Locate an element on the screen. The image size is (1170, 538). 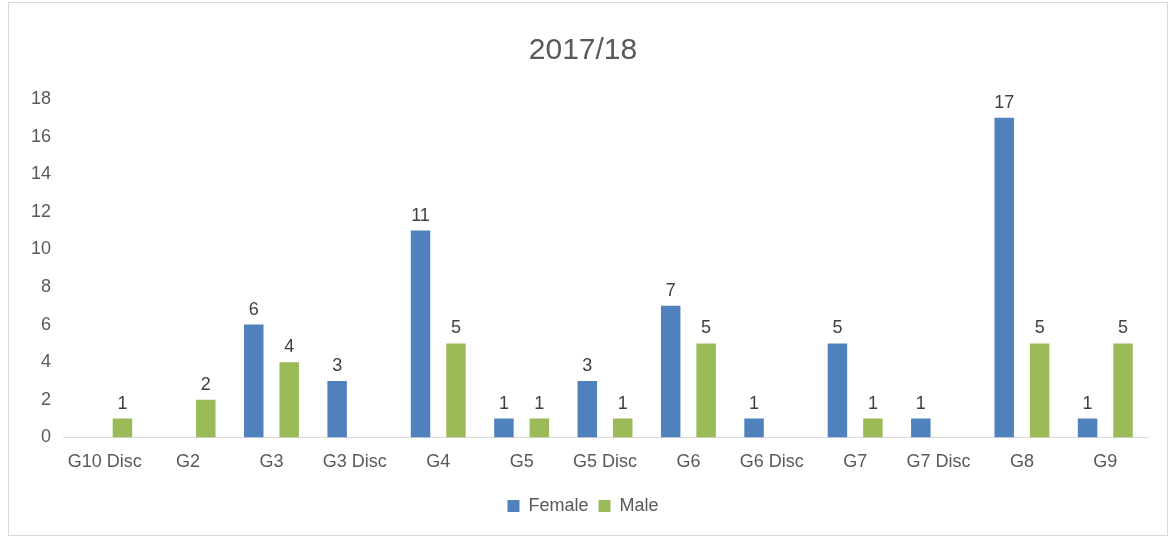
y-tick-label: 2 is located at coordinates (46, 398).